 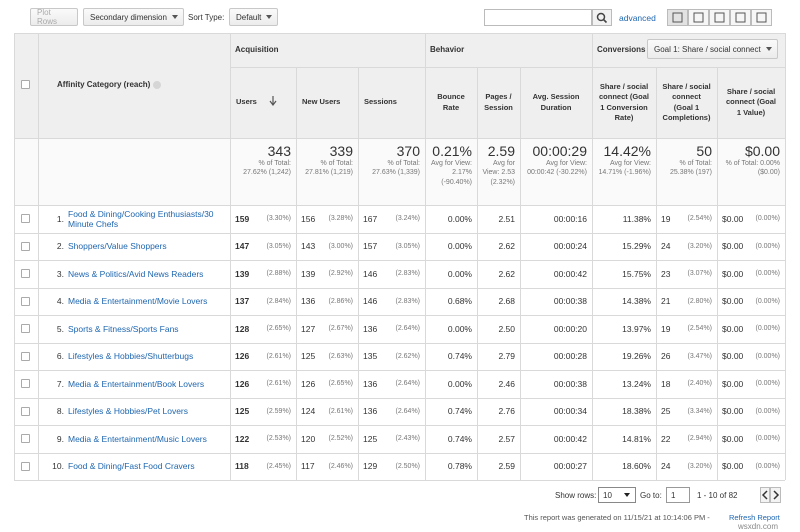 What do you see at coordinates (678, 495) in the screenshot?
I see `goto-input: 1` at bounding box center [678, 495].